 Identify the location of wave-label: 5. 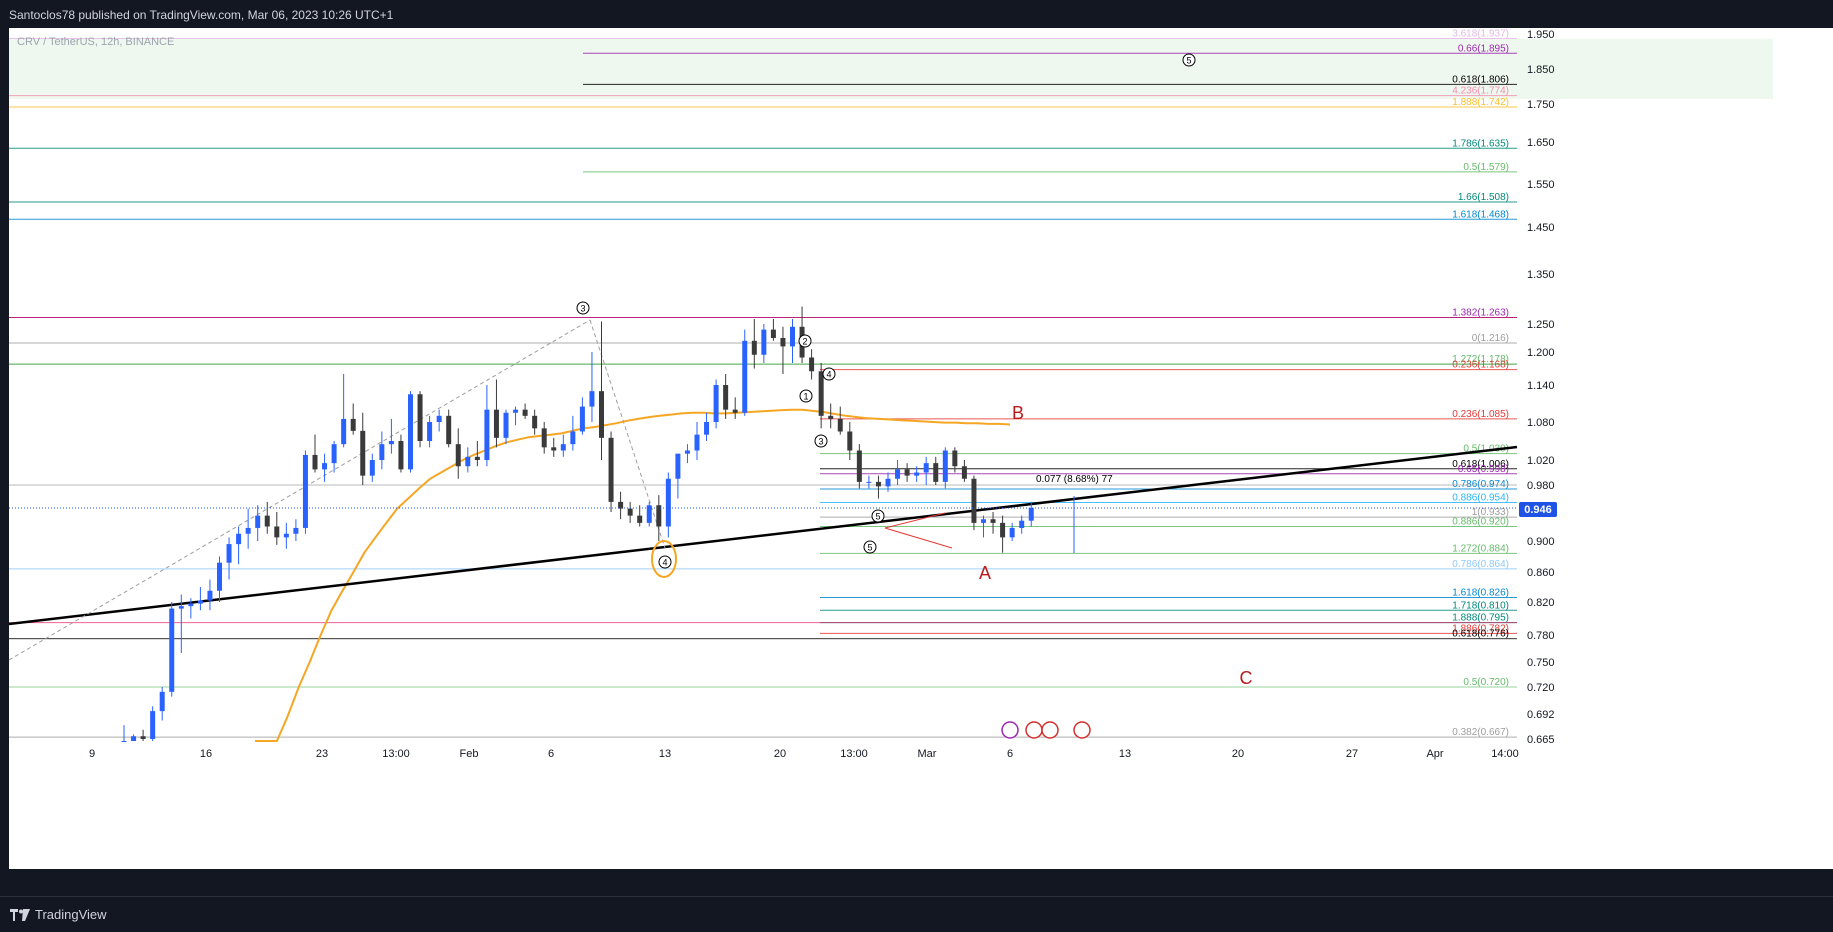
(1188, 61).